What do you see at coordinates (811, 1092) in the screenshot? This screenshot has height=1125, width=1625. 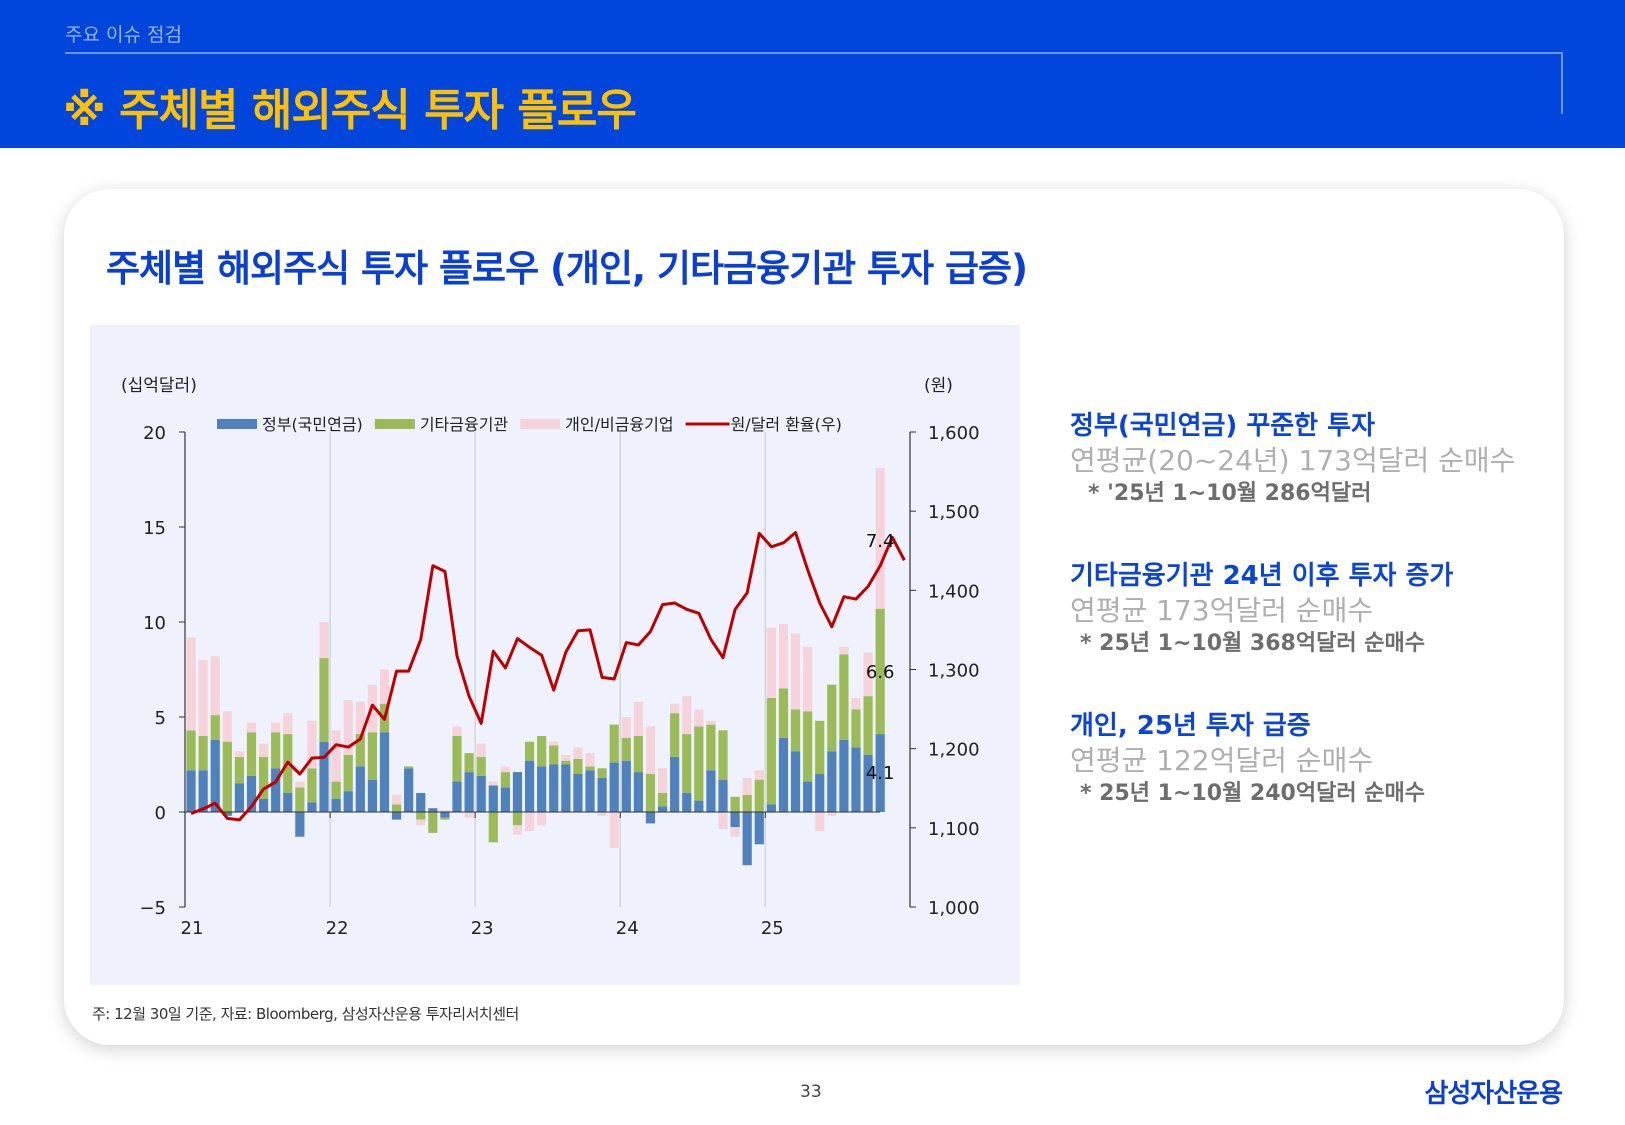 I see `page-number: 33` at bounding box center [811, 1092].